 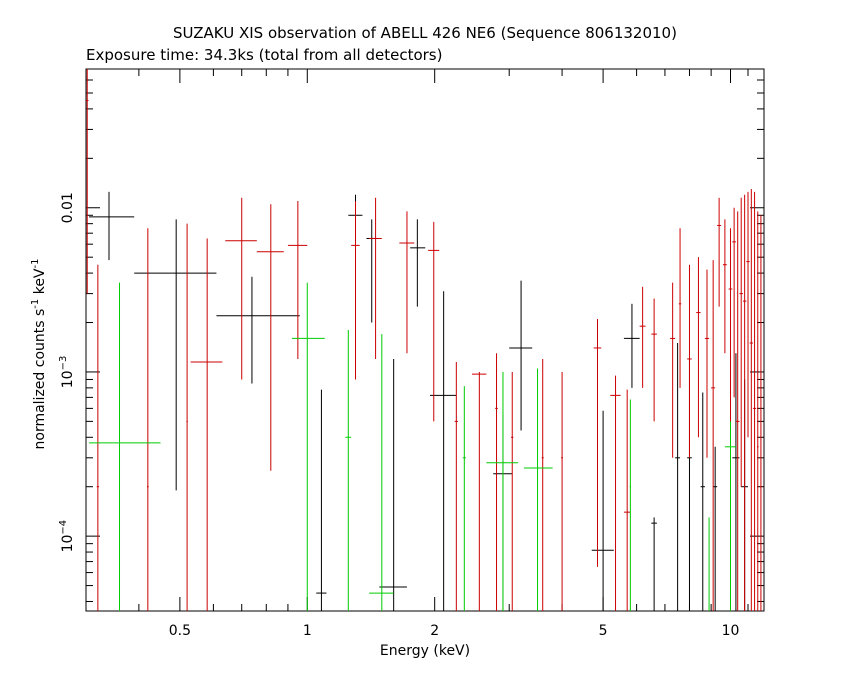 I want to click on y-axis-label: normalized counts s-1 keV-1, so click(x=39, y=354).